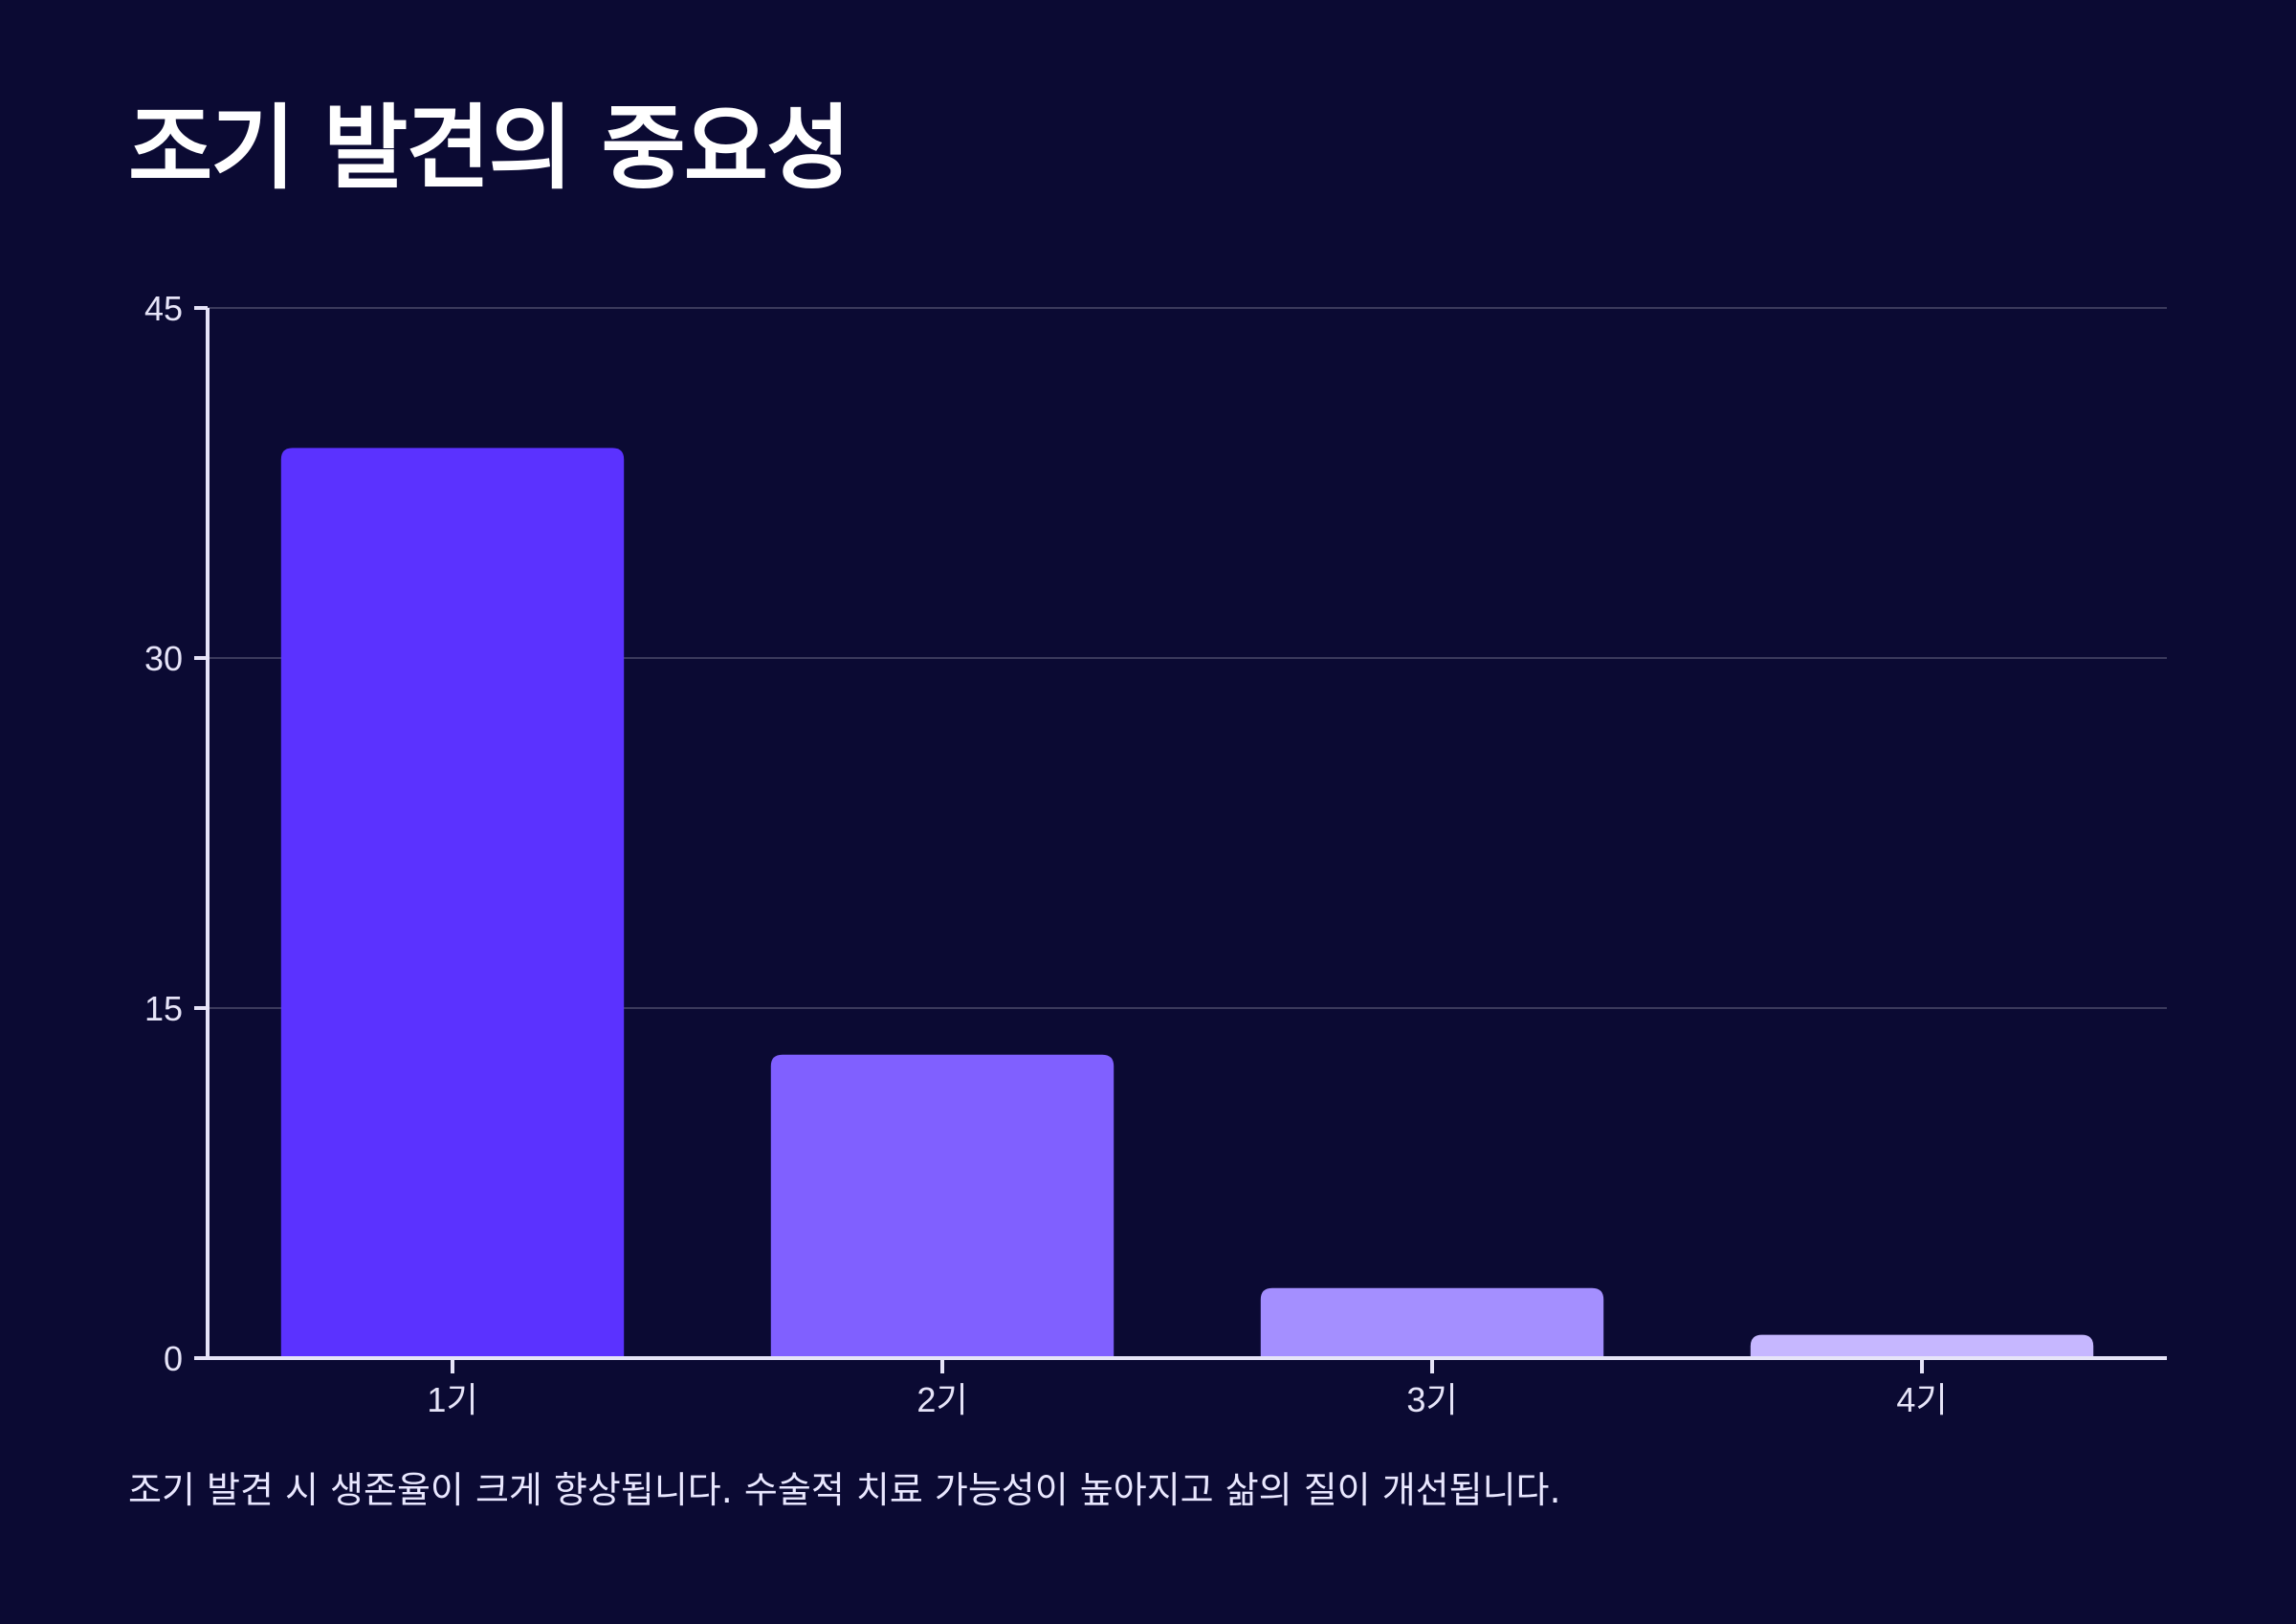 The image size is (2296, 1624). What do you see at coordinates (164, 1009) in the screenshot?
I see `y-tick-label: 15` at bounding box center [164, 1009].